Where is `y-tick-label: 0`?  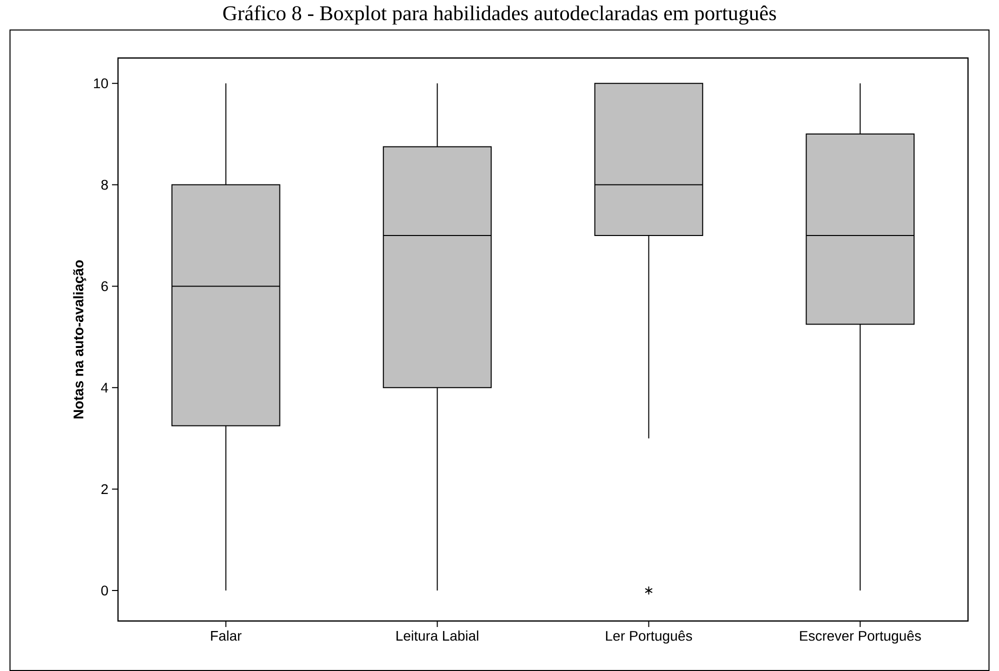 y-tick-label: 0 is located at coordinates (104, 591).